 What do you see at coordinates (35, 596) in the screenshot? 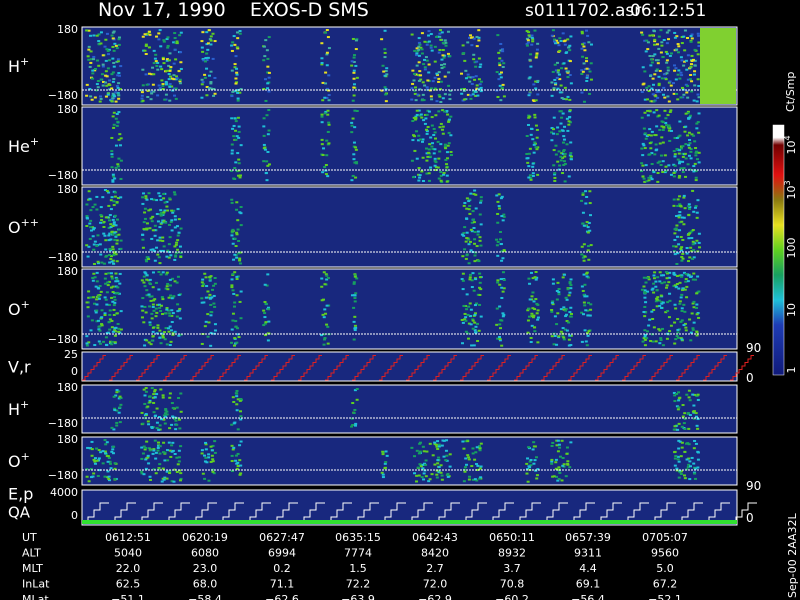
I see `ephemeris-label: MLat` at bounding box center [35, 596].